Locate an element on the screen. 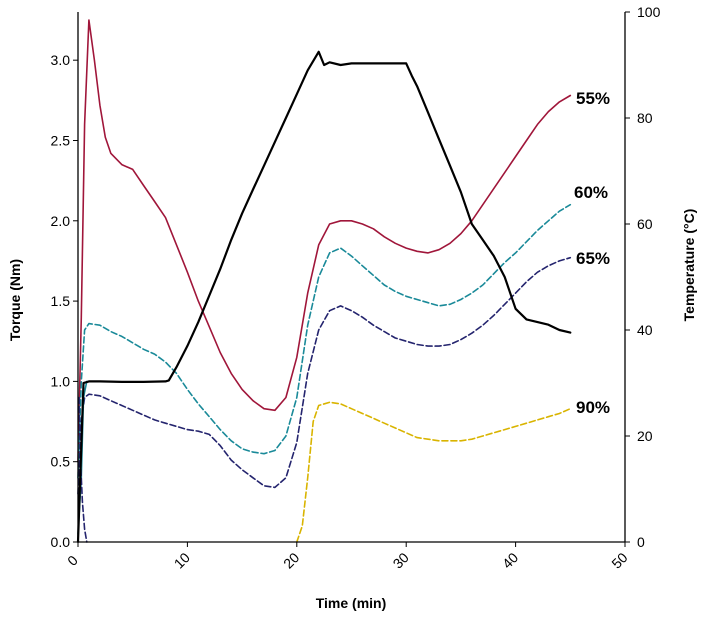  x-tick-label: 30 is located at coordinates (400, 560).